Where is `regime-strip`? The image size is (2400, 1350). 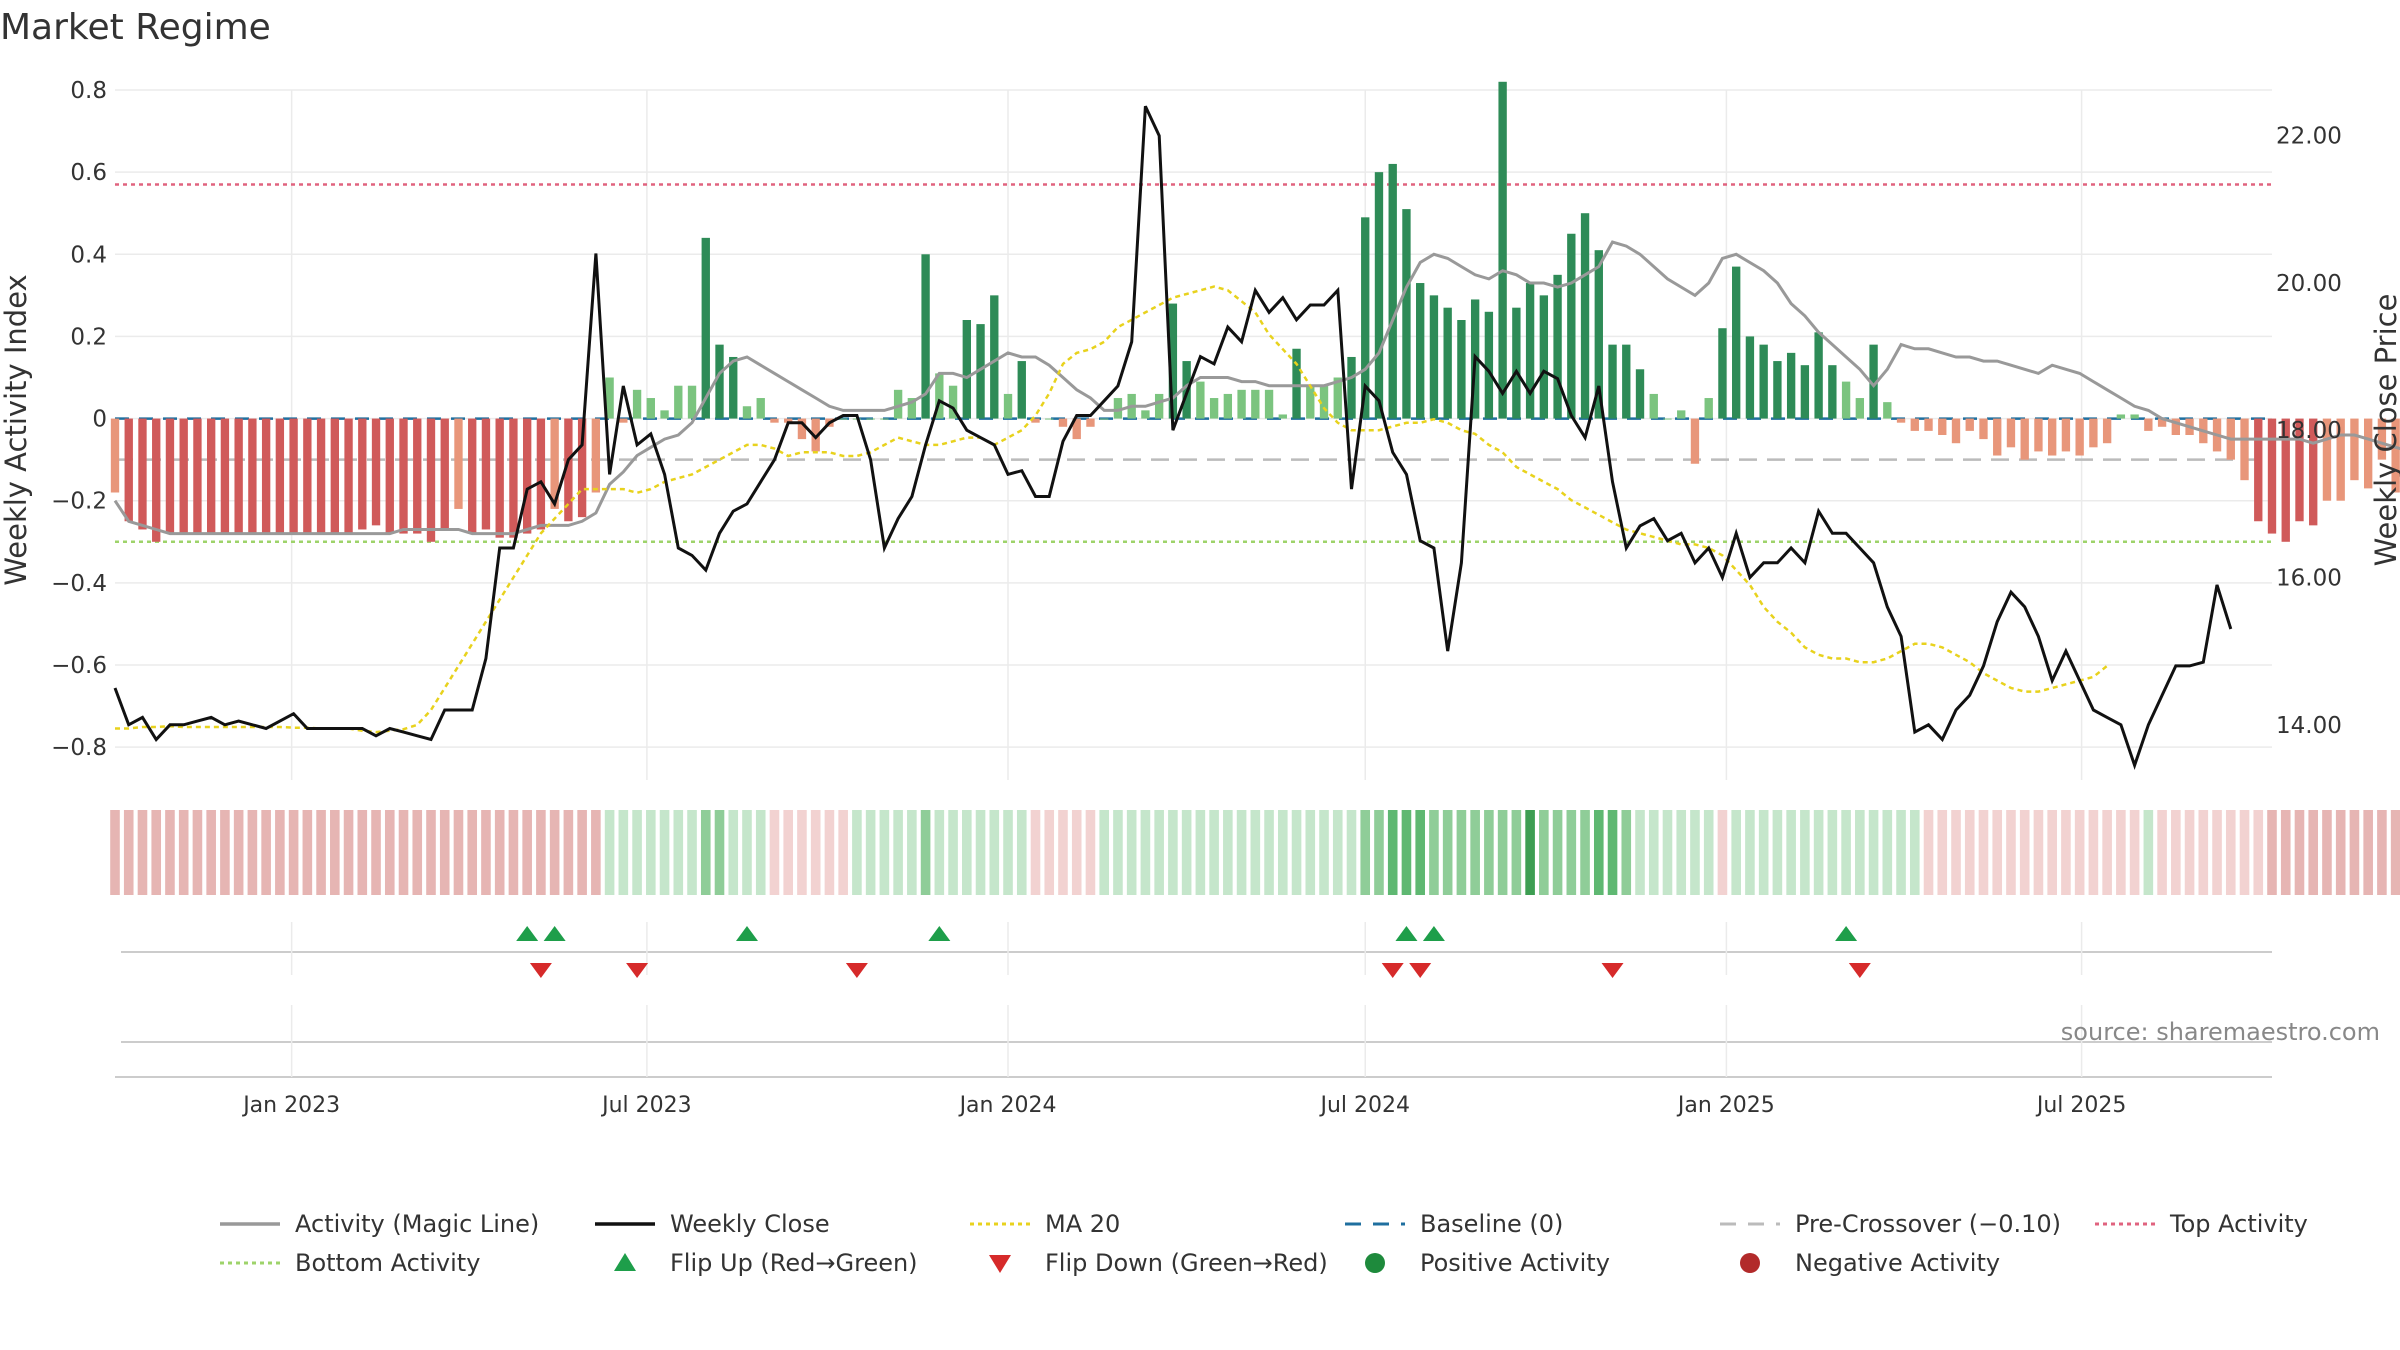 regime-strip is located at coordinates (1255, 852).